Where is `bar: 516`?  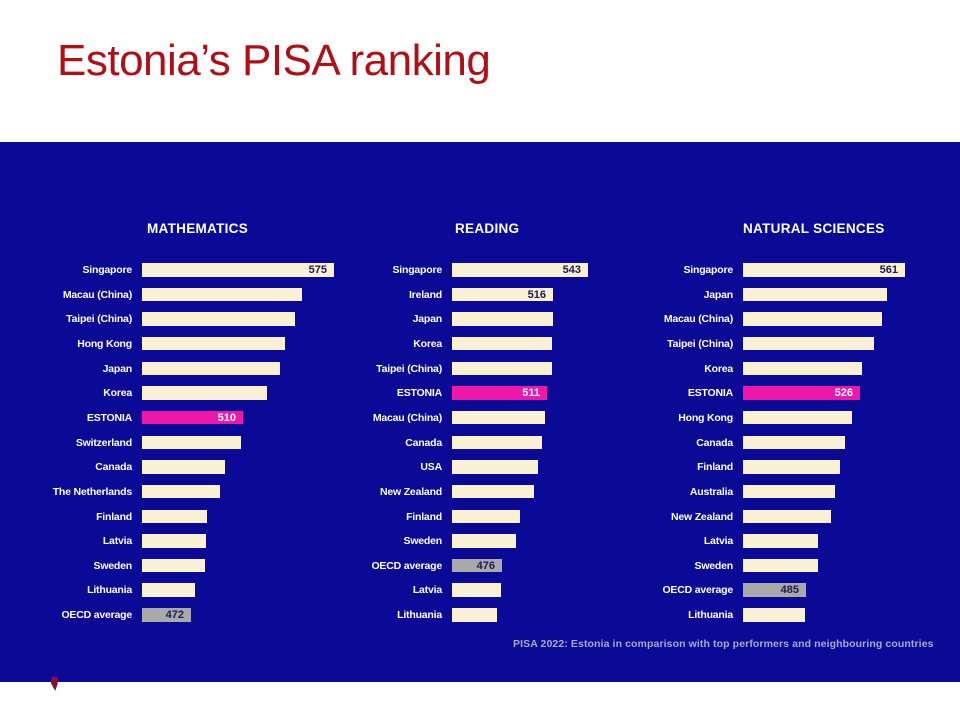
bar: 516 is located at coordinates (502, 294).